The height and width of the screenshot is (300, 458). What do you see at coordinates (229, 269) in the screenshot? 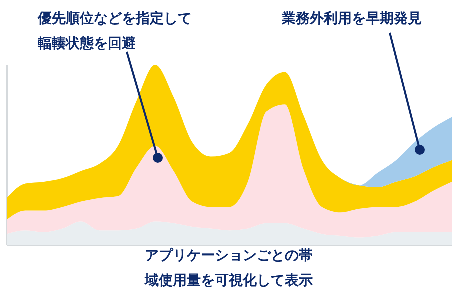
I see `x-axis-title: アプリケーションごとの帯域使用量を可視化して表示` at bounding box center [229, 269].